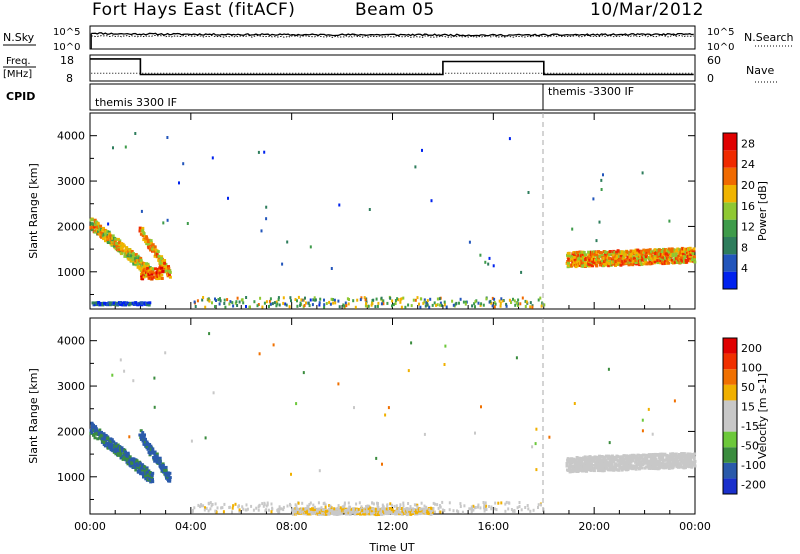 This screenshot has width=800, height=554. I want to click on power-colorbar-tick-5: 24, so click(748, 164).